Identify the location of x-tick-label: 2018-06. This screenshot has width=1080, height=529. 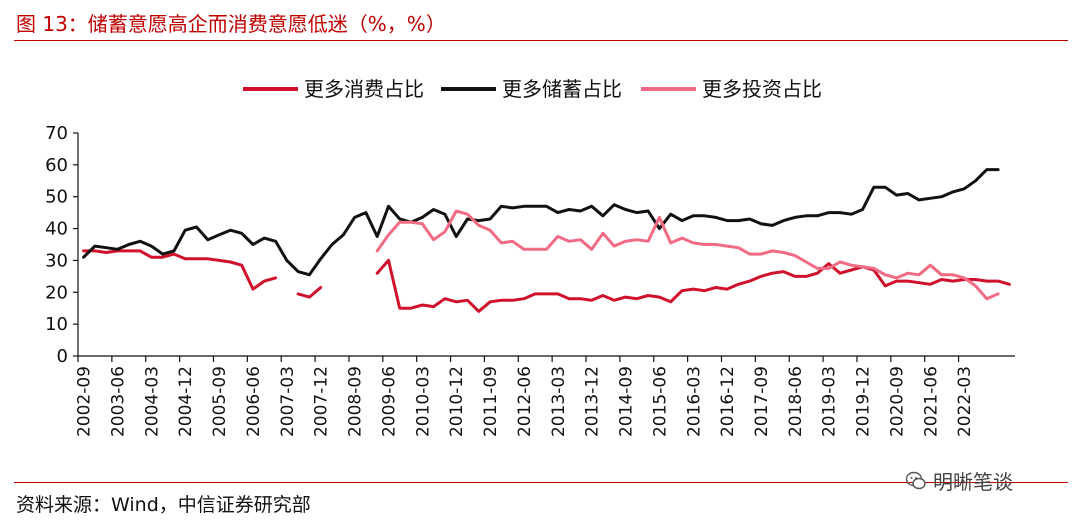
(796, 401).